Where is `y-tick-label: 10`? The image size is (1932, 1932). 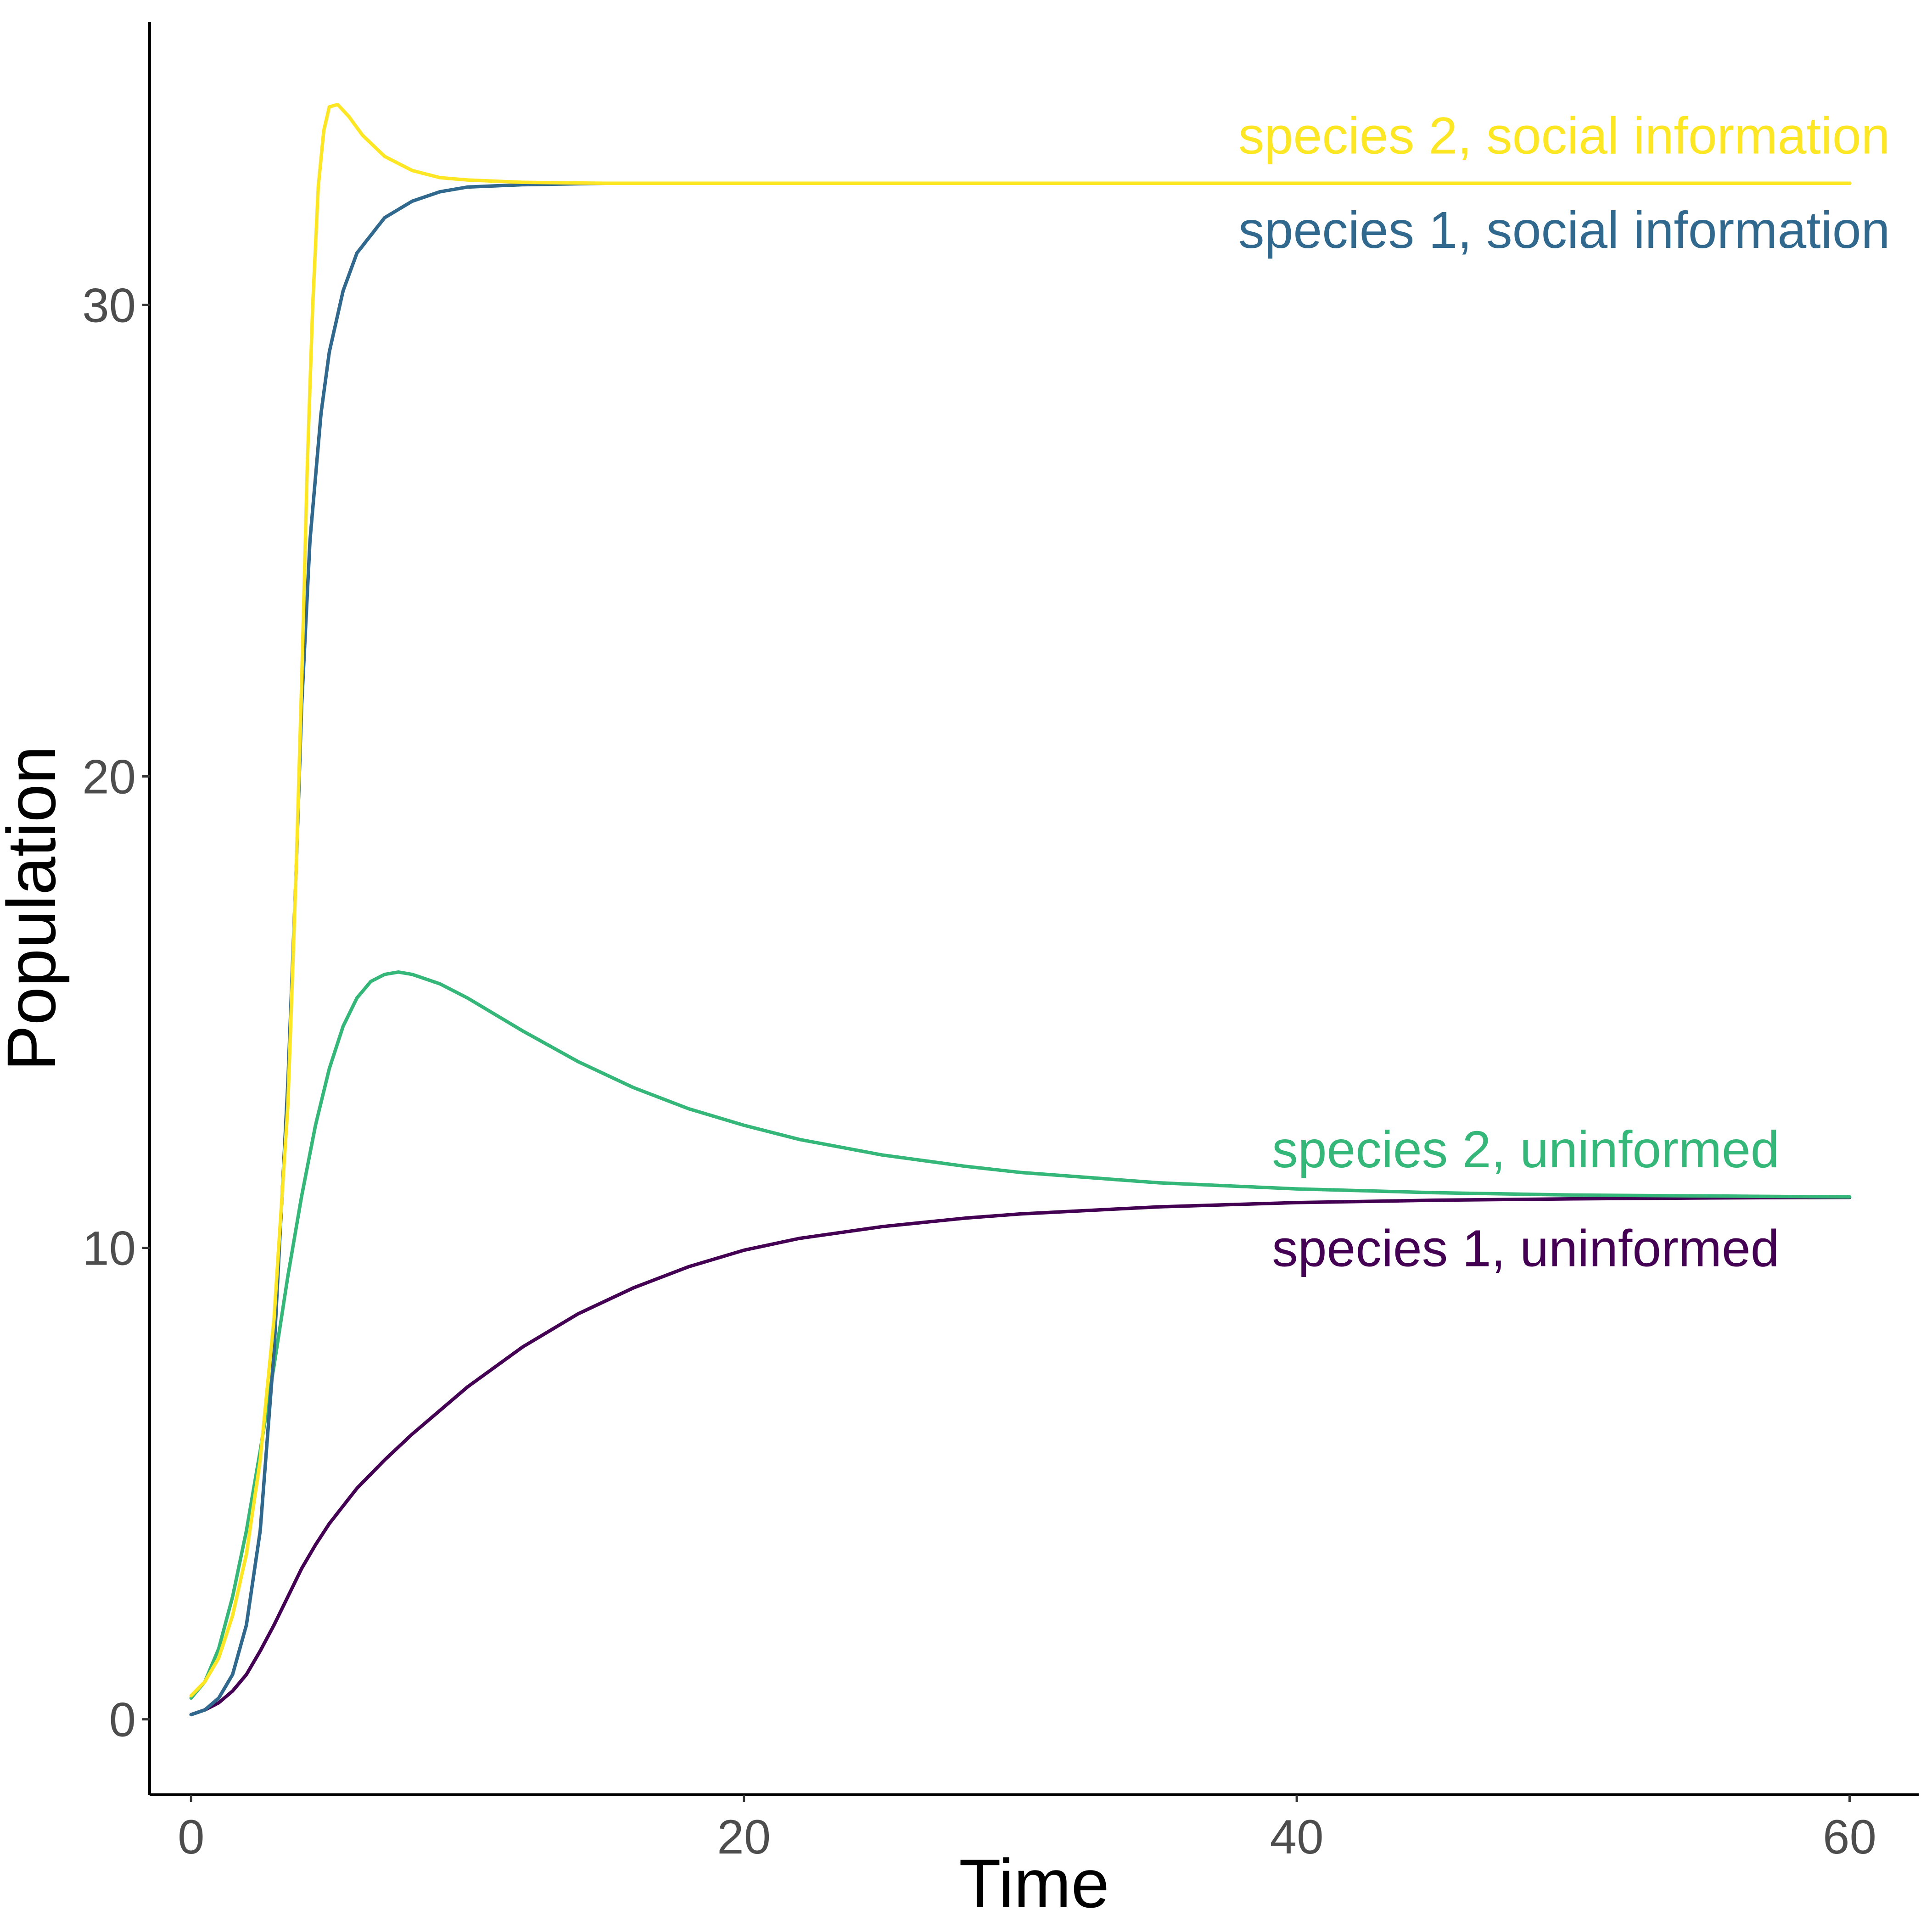 y-tick-label: 10 is located at coordinates (109, 1249).